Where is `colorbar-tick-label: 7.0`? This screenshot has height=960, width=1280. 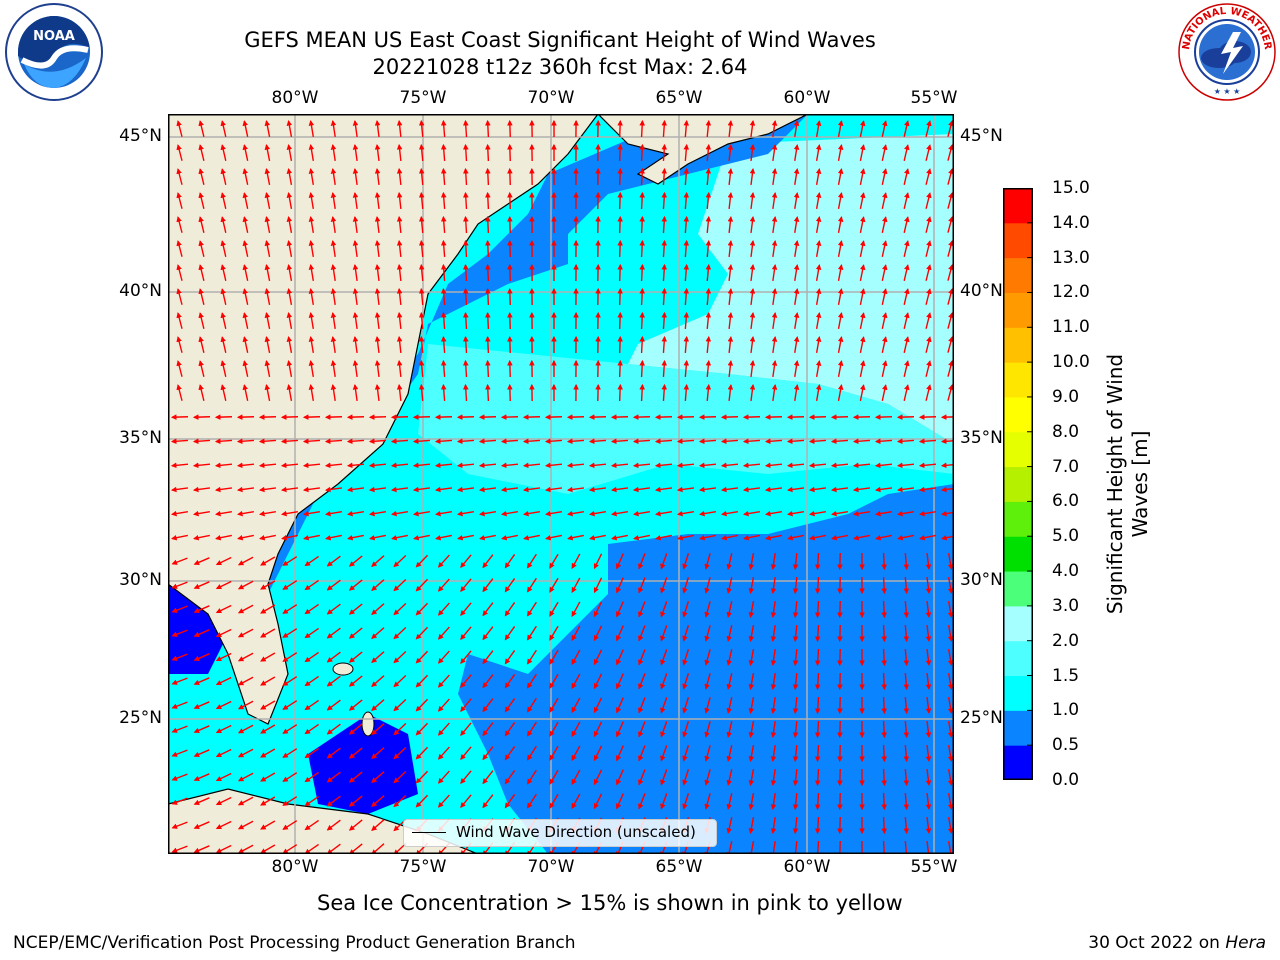
colorbar-tick-label: 7.0 is located at coordinates (1066, 466).